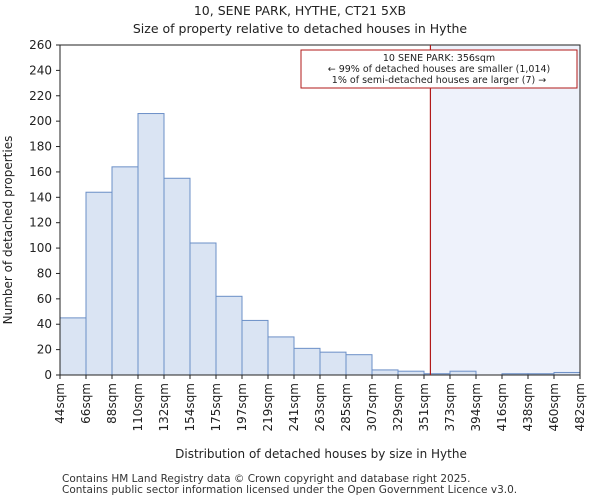 The image size is (600, 500). I want to click on x-tick-label: 438sqm, so click(528, 407).